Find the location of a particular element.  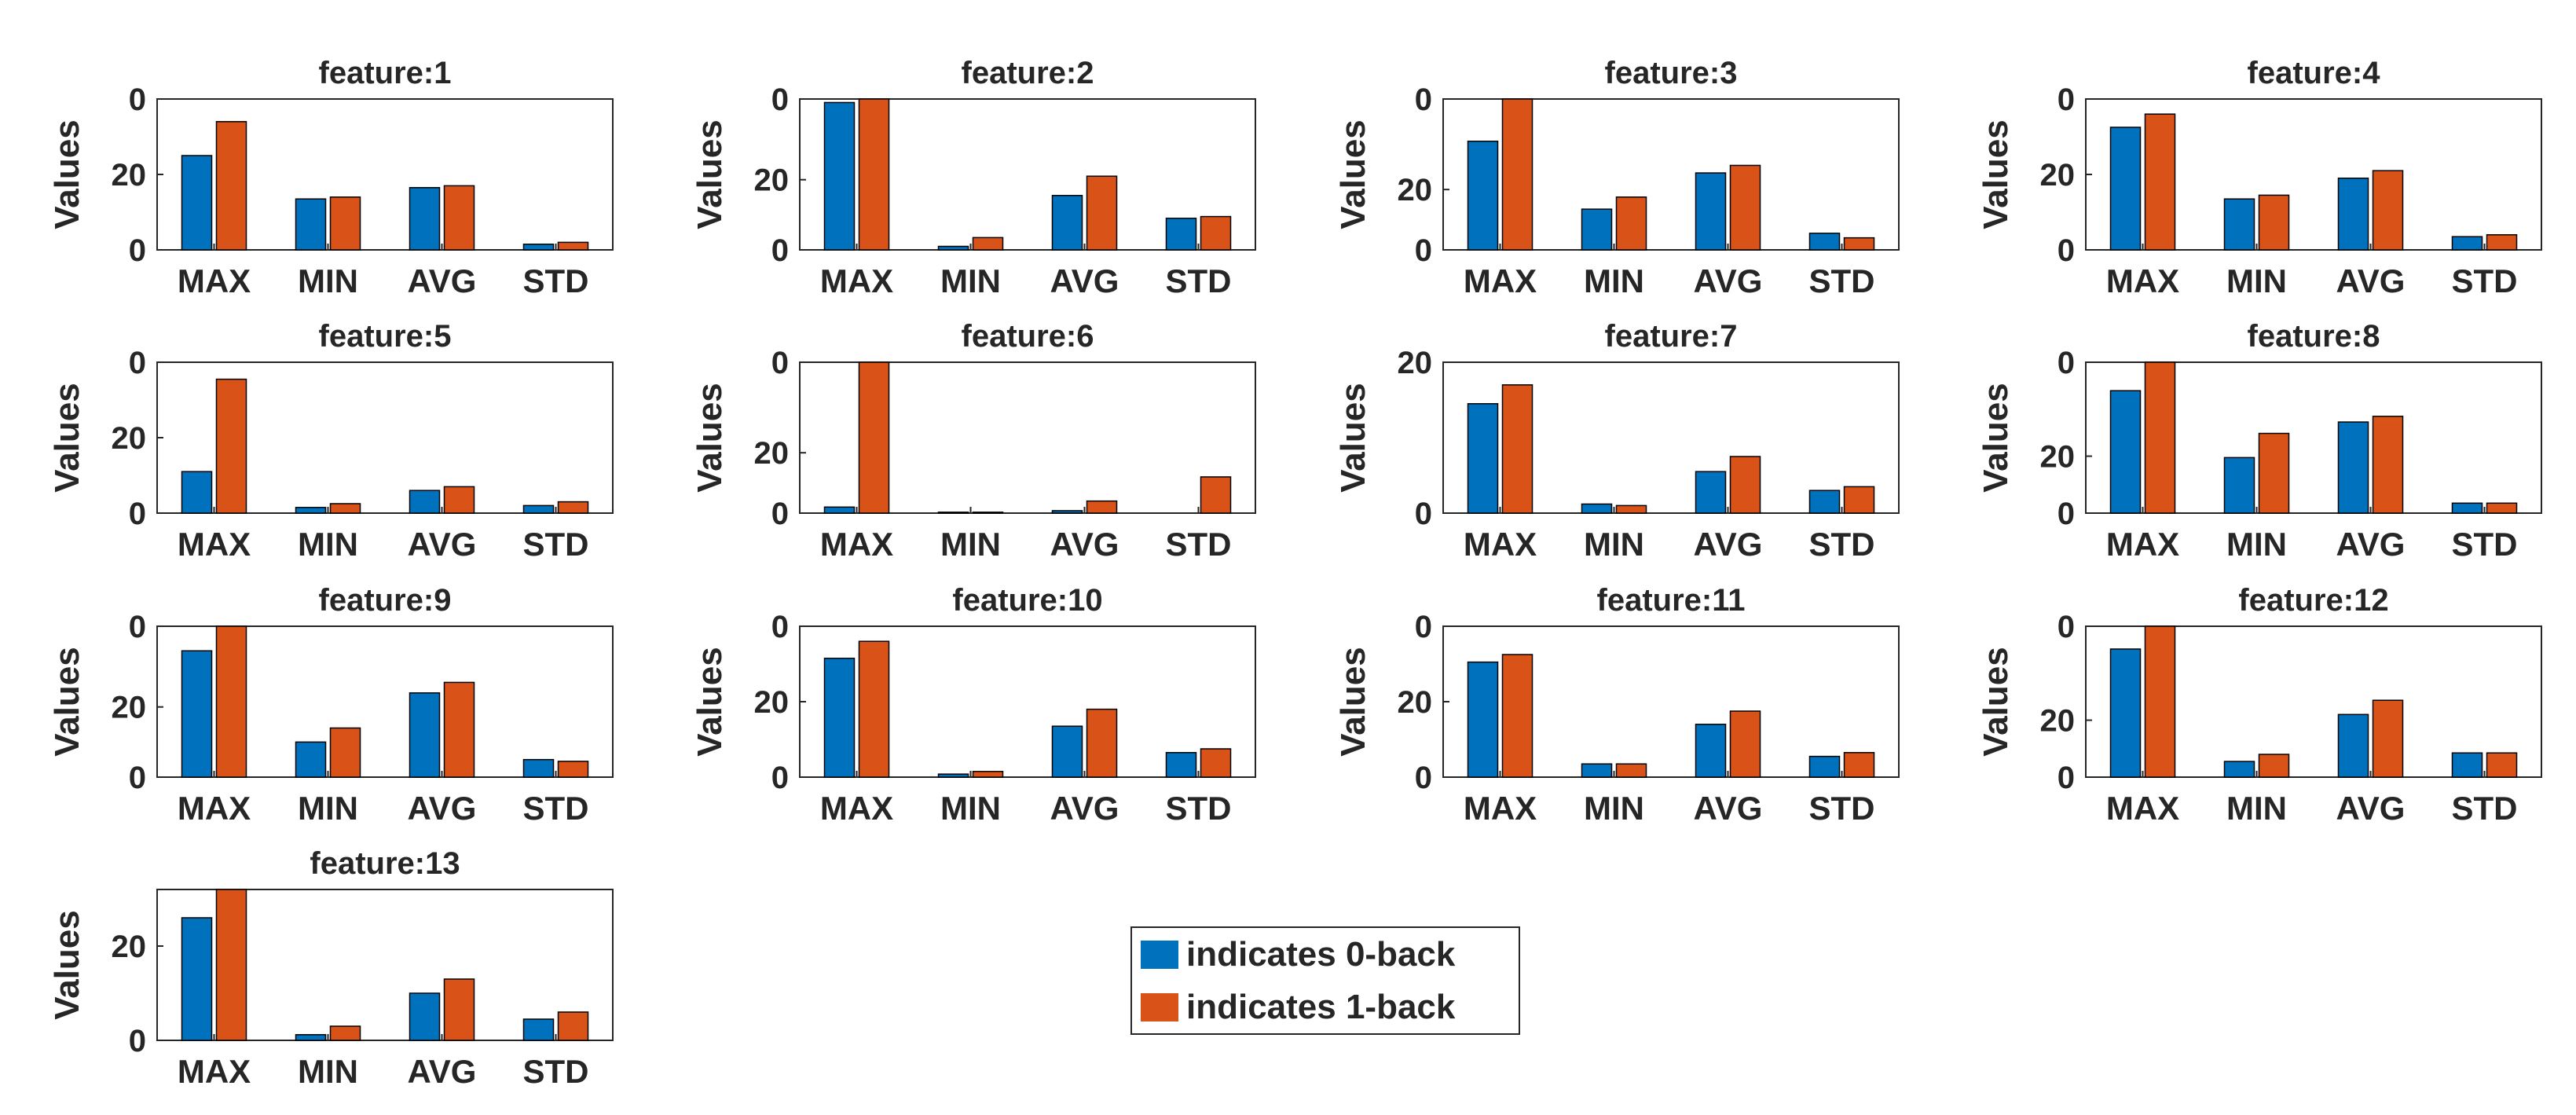

legend-label-1back: indicates 1-back is located at coordinates (1321, 1007).